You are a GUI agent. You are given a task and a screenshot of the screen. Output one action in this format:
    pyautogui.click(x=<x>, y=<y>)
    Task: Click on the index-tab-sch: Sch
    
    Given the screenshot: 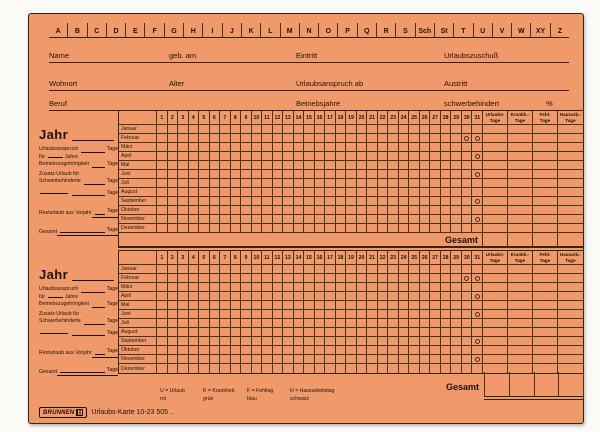 What is the action you would take?
    pyautogui.click(x=425, y=30)
    